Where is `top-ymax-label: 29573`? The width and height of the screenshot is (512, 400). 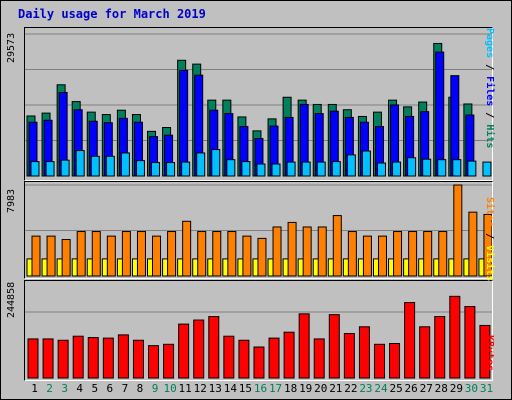 top-ymax-label: 29573 is located at coordinates (11, 47).